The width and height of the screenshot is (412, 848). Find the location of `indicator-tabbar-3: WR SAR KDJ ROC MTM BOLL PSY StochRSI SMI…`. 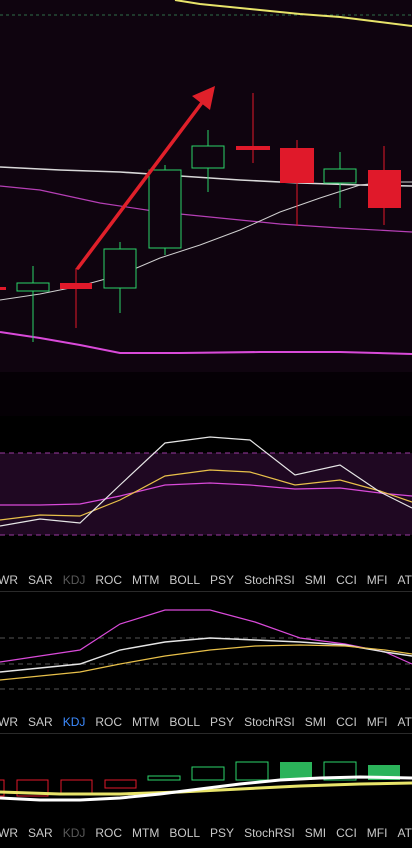

indicator-tabbar-3: WR SAR KDJ ROC MTM BOLL PSY StochRSI SMI… is located at coordinates (206, 833).